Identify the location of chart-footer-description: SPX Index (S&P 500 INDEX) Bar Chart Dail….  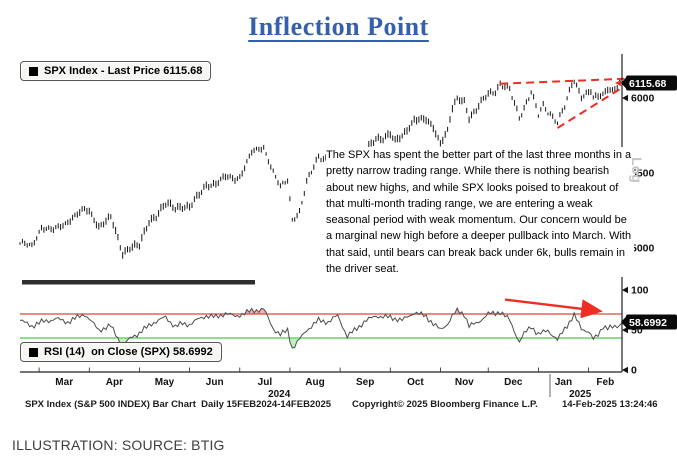
(178, 404).